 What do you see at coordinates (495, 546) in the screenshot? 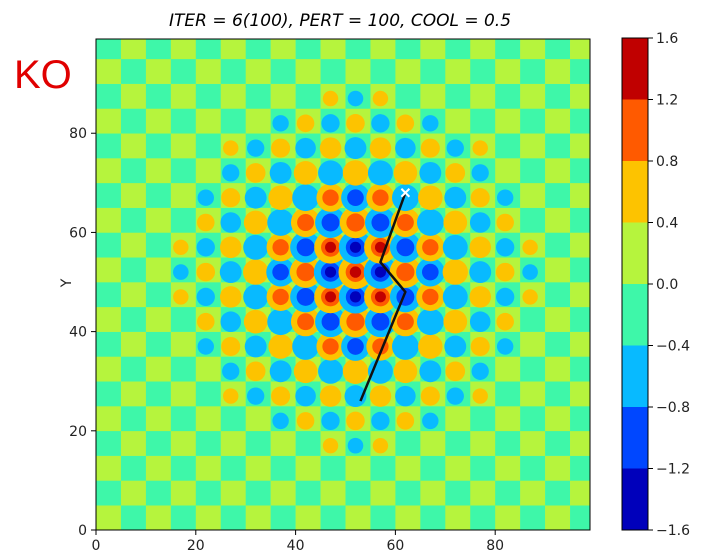
I see `x-tick-label: 80` at bounding box center [495, 546].